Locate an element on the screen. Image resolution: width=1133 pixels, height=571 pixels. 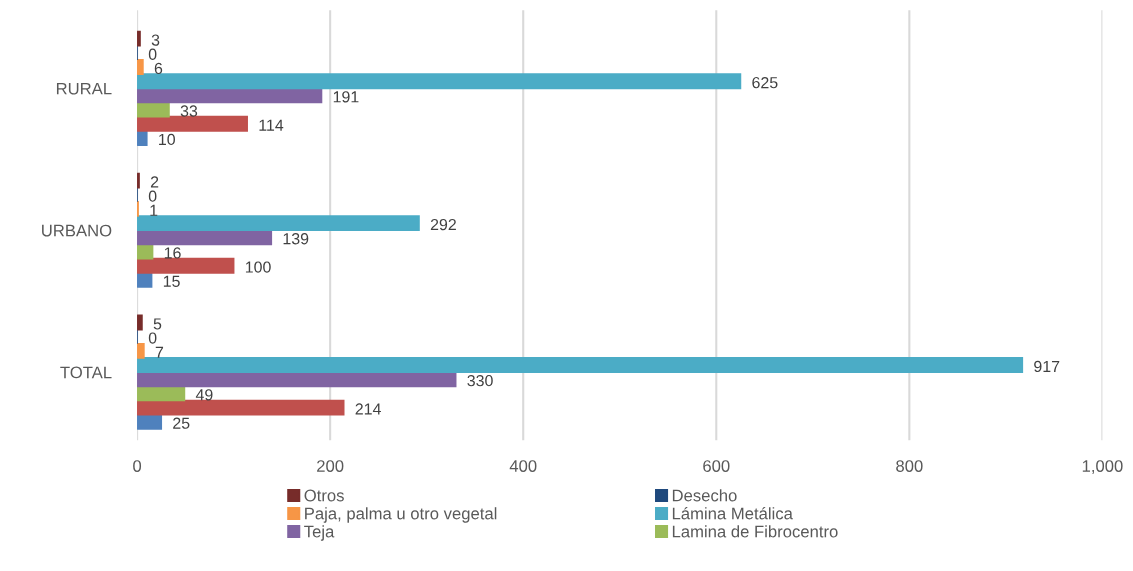
x-tick-label: 600 is located at coordinates (716, 466).